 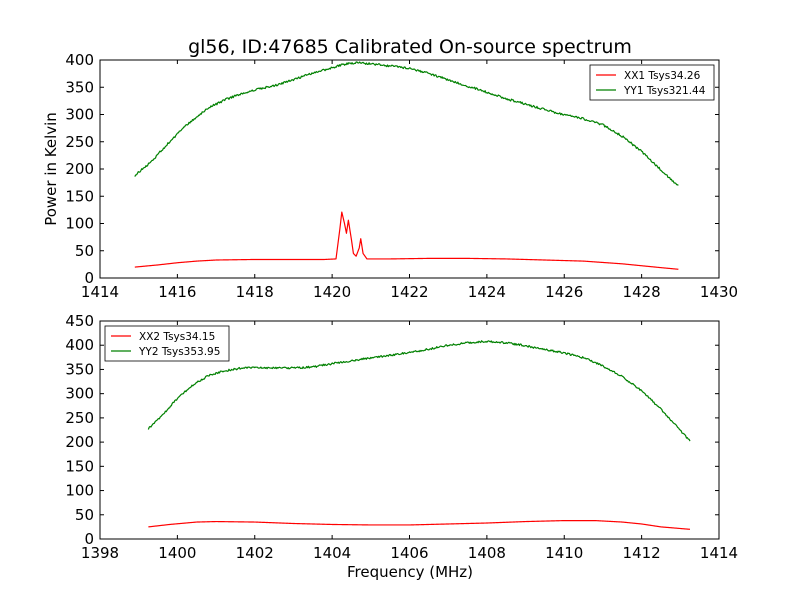 I want to click on x-tick-label: 1428, so click(x=642, y=292).